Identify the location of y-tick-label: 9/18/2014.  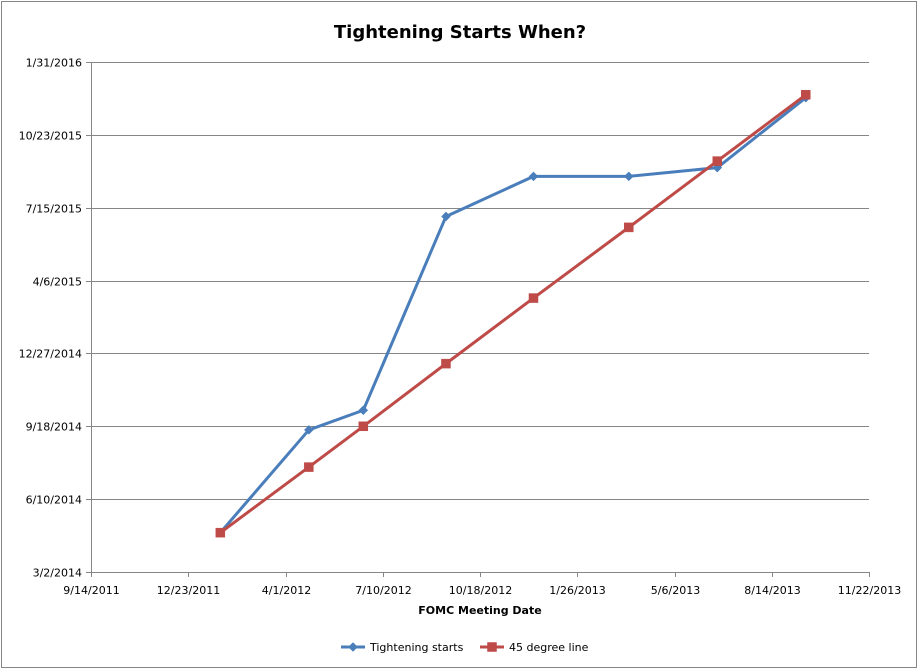
(54, 427).